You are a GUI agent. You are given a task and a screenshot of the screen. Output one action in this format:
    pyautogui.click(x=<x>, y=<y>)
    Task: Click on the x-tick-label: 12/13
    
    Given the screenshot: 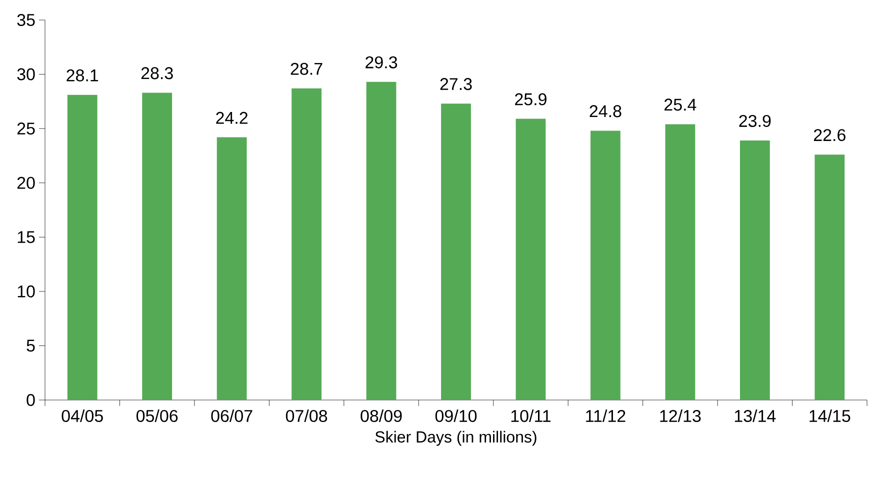 What is the action you would take?
    pyautogui.click(x=680, y=416)
    